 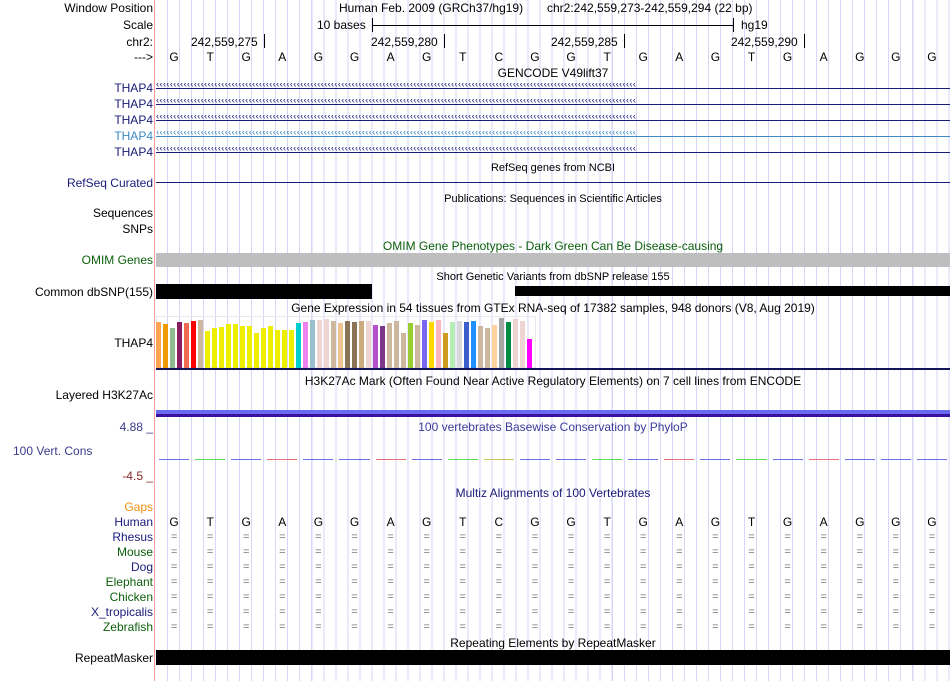 What do you see at coordinates (553, 493) in the screenshot?
I see `multiz-title: Multiz Alignments of 100 Vertebrates` at bounding box center [553, 493].